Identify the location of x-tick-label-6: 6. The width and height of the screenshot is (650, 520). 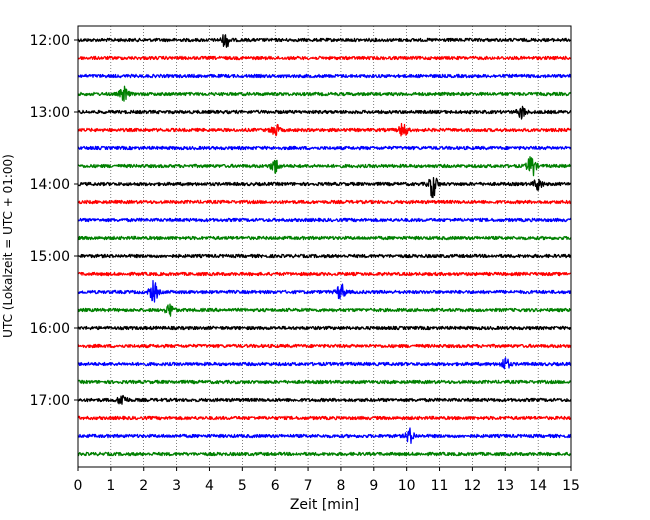
(275, 486).